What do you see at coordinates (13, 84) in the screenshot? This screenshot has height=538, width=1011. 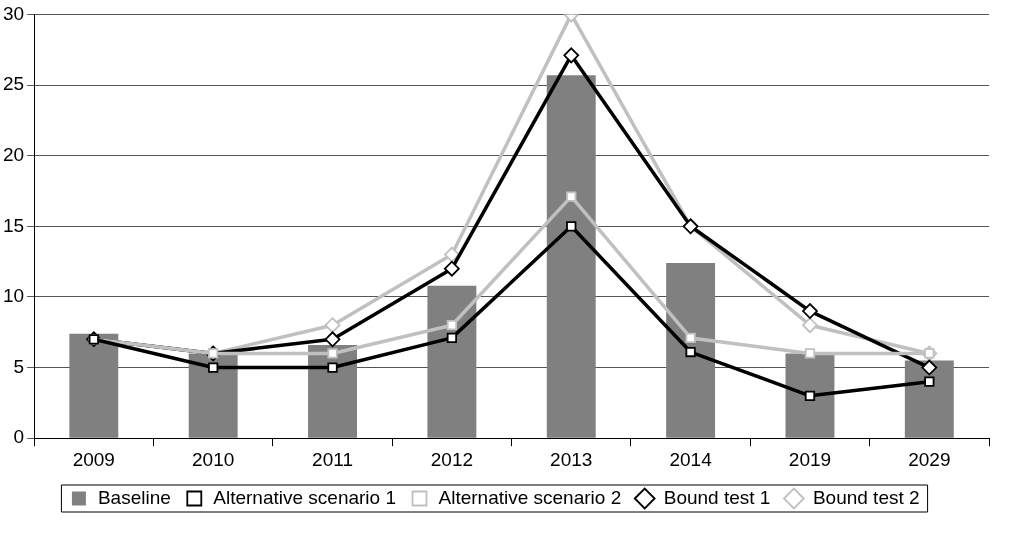 I see `y-tick-label: 25` at bounding box center [13, 84].